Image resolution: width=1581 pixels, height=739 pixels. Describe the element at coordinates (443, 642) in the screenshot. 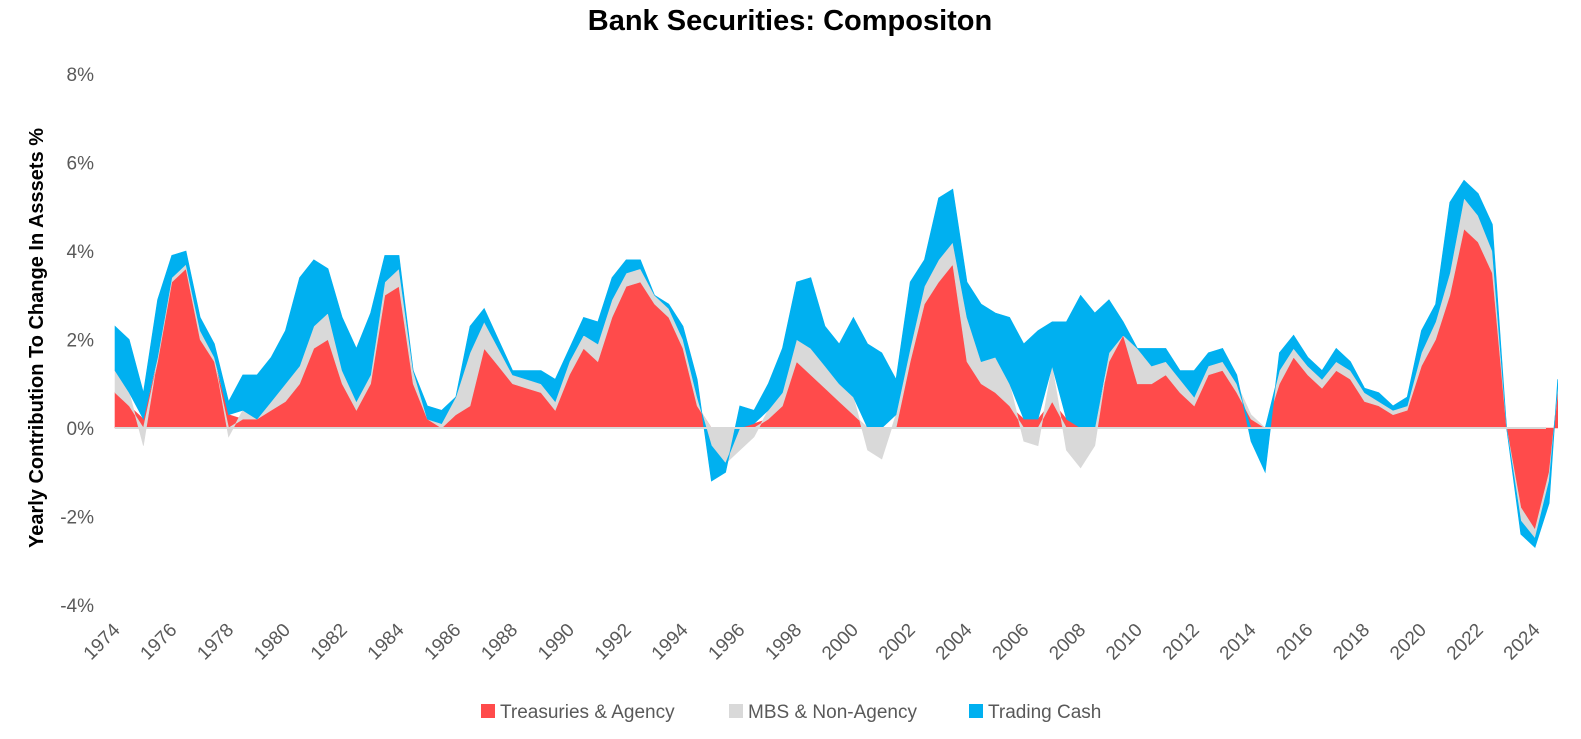

I see `x-tick-label: 1986` at that location.